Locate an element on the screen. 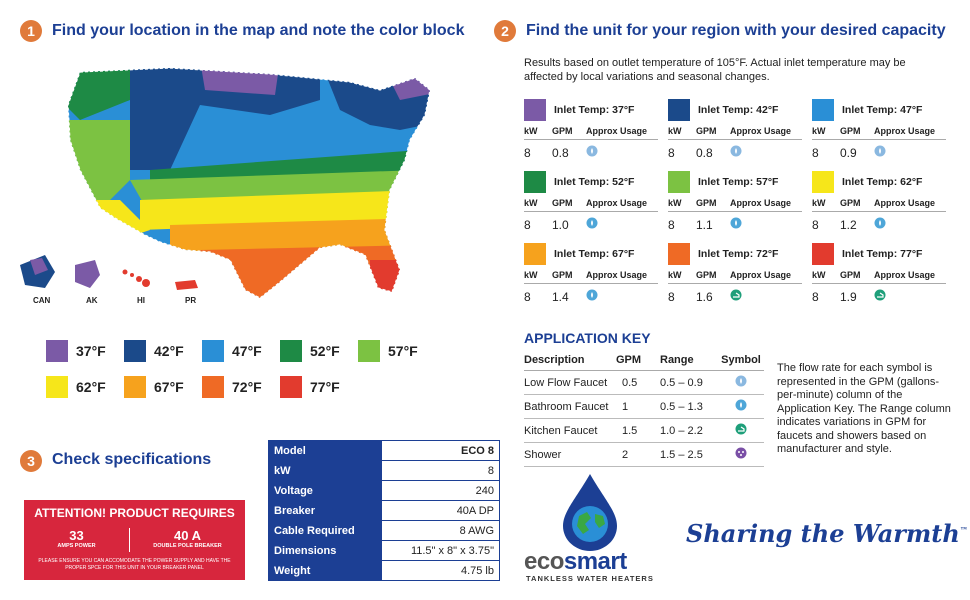 The height and width of the screenshot is (600, 970). shower-icon is located at coordinates (741, 454).